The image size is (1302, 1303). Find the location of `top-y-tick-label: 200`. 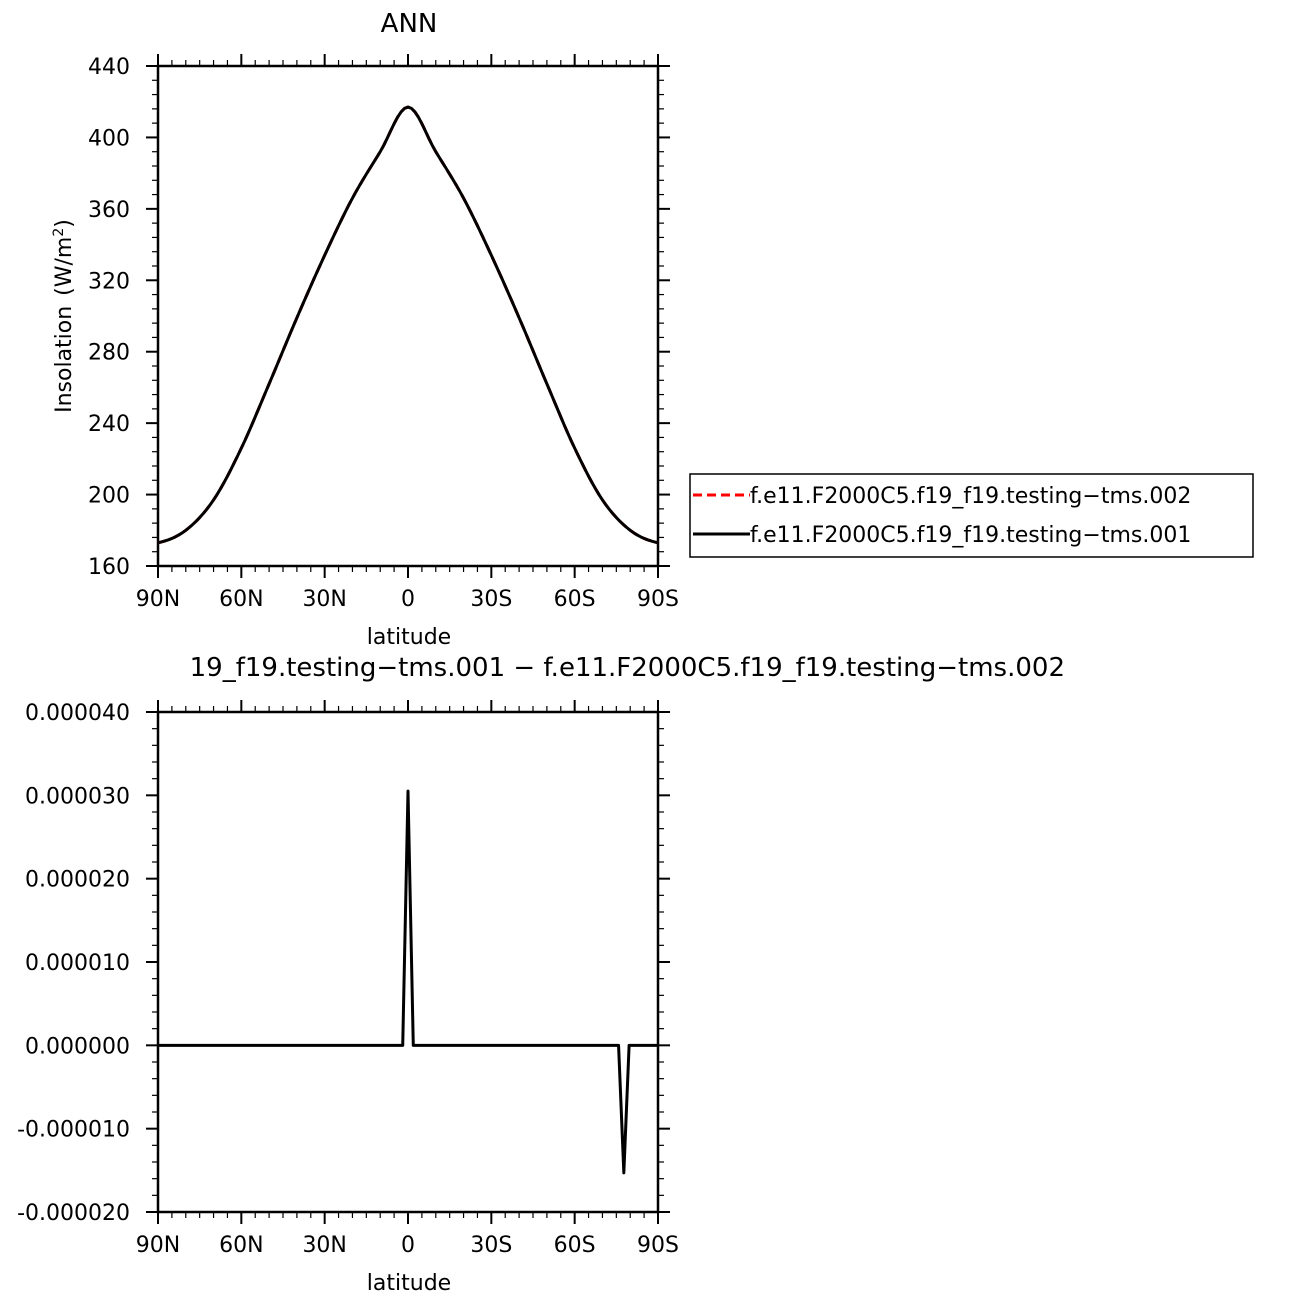

top-y-tick-label: 200 is located at coordinates (109, 496).